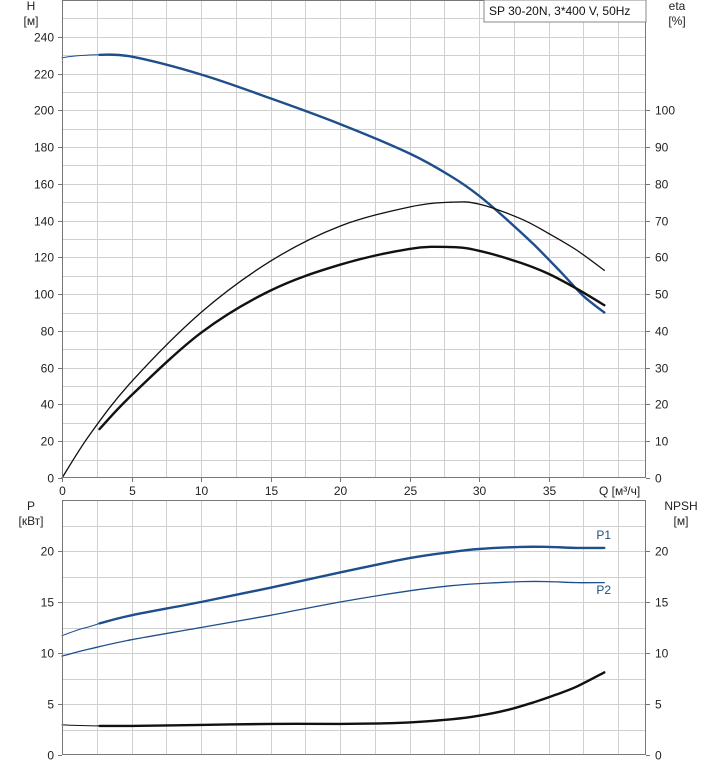 The image size is (718, 764). I want to click on y2-tick-label: 80, so click(662, 185).